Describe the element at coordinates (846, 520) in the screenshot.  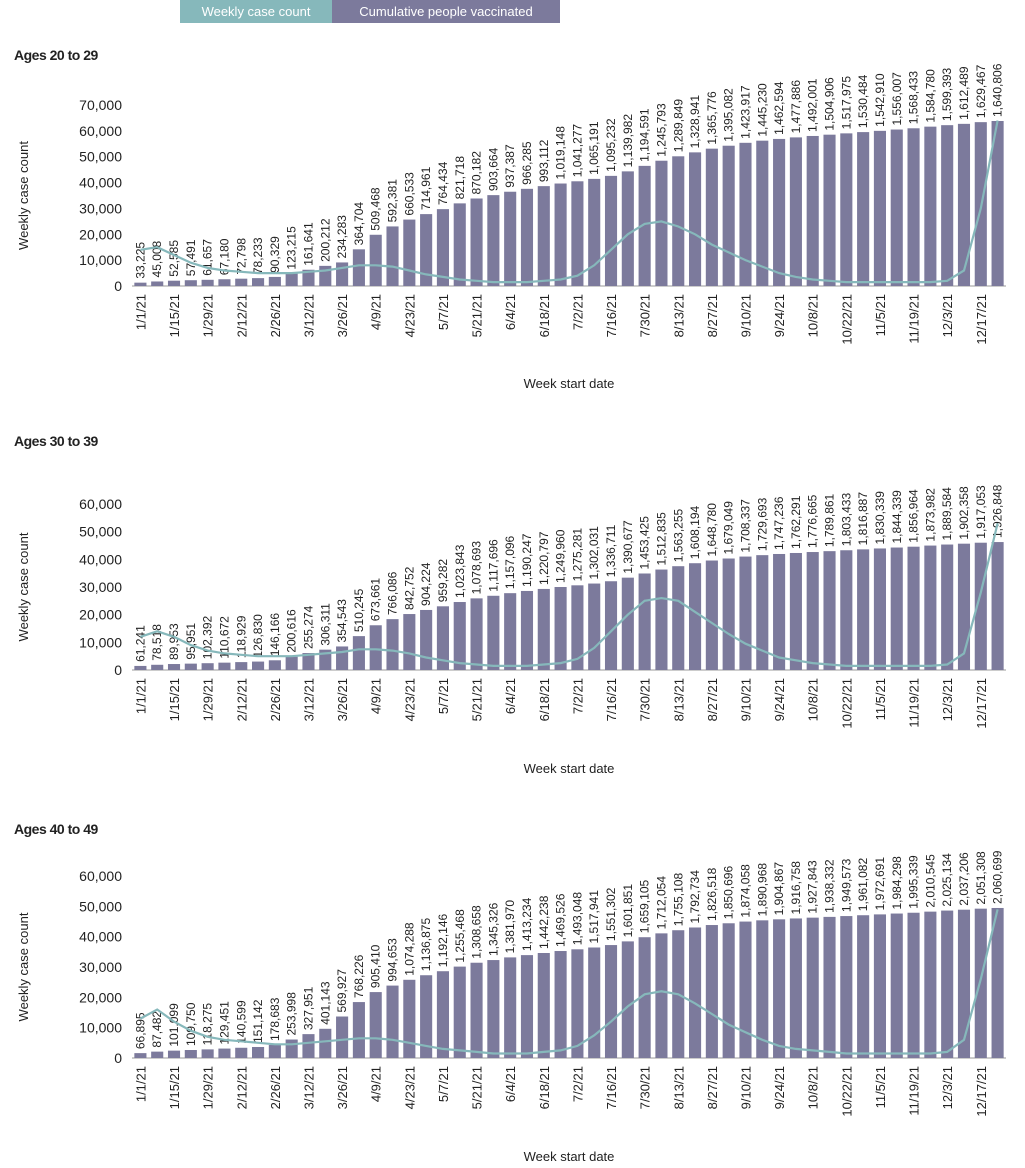
I see `data-label: 1,803,433` at that location.